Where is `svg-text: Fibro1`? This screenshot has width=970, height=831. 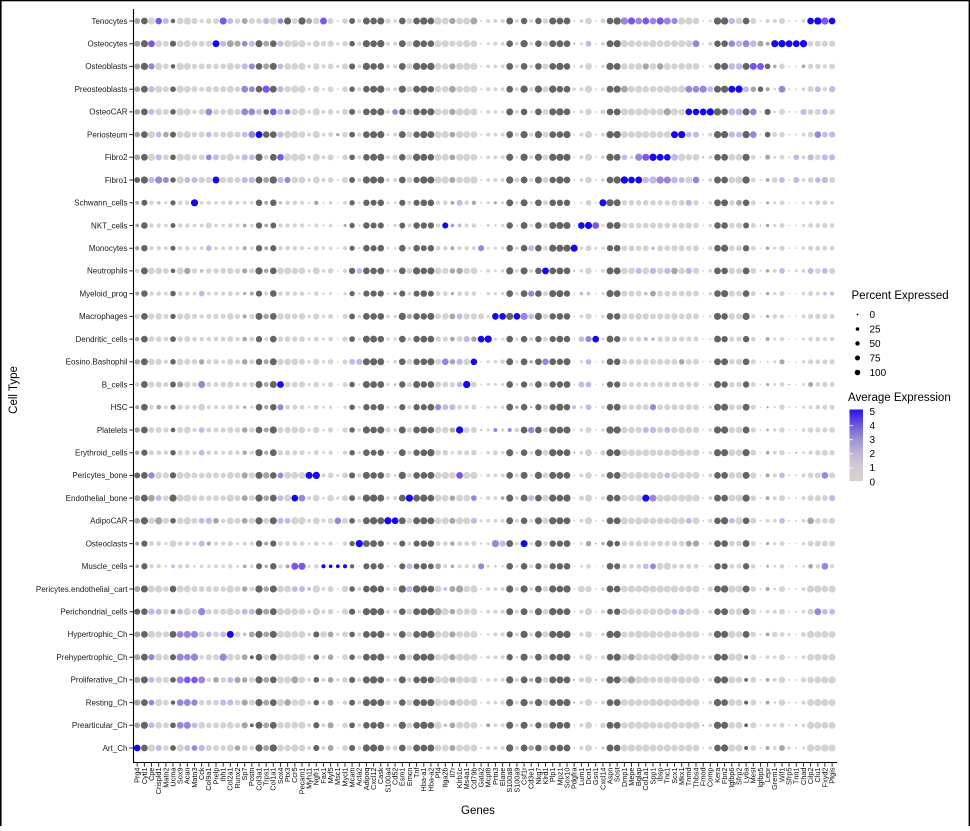 svg-text: Fibro1 is located at coordinates (116, 180).